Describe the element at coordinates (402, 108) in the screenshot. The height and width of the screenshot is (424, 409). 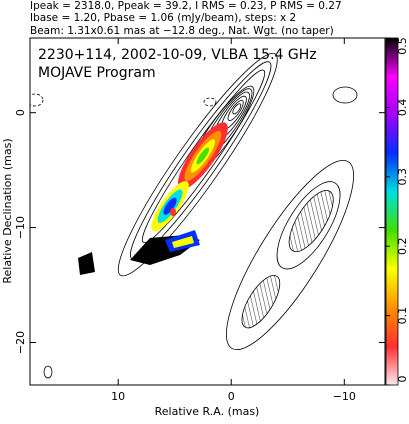
I see `colorbar-tick-label: 0.4` at that location.